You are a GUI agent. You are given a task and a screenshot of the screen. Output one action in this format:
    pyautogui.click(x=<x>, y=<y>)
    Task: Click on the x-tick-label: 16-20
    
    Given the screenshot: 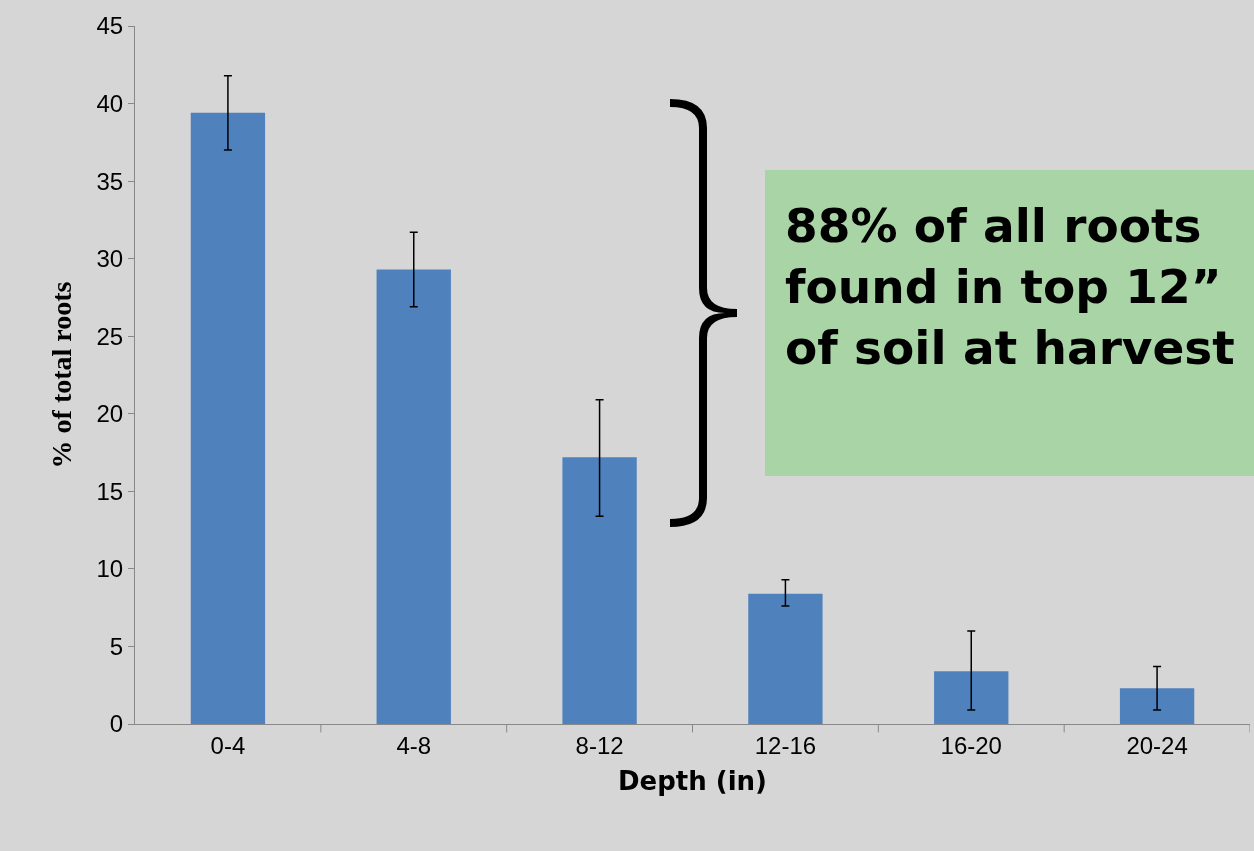 What is the action you would take?
    pyautogui.click(x=971, y=745)
    